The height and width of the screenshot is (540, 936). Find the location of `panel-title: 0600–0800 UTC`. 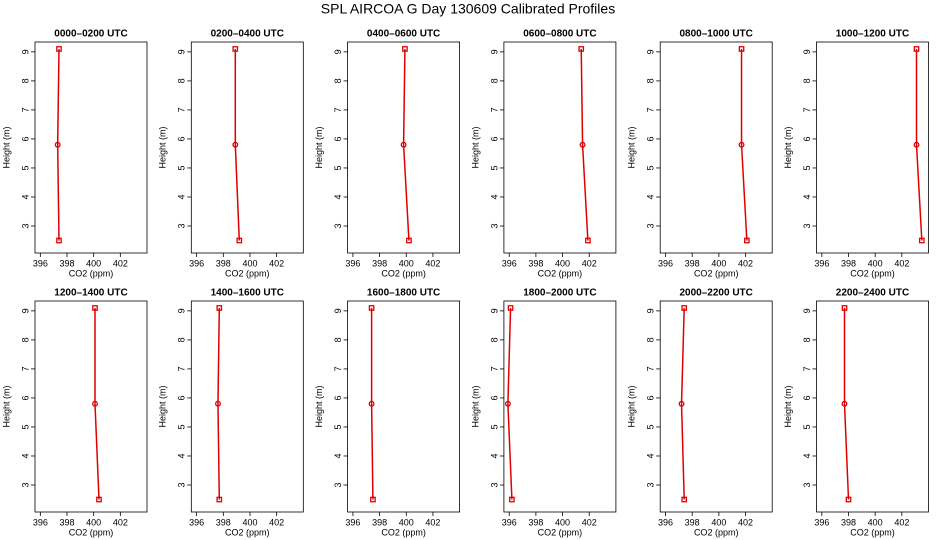

panel-title: 0600–0800 UTC is located at coordinates (559, 34).